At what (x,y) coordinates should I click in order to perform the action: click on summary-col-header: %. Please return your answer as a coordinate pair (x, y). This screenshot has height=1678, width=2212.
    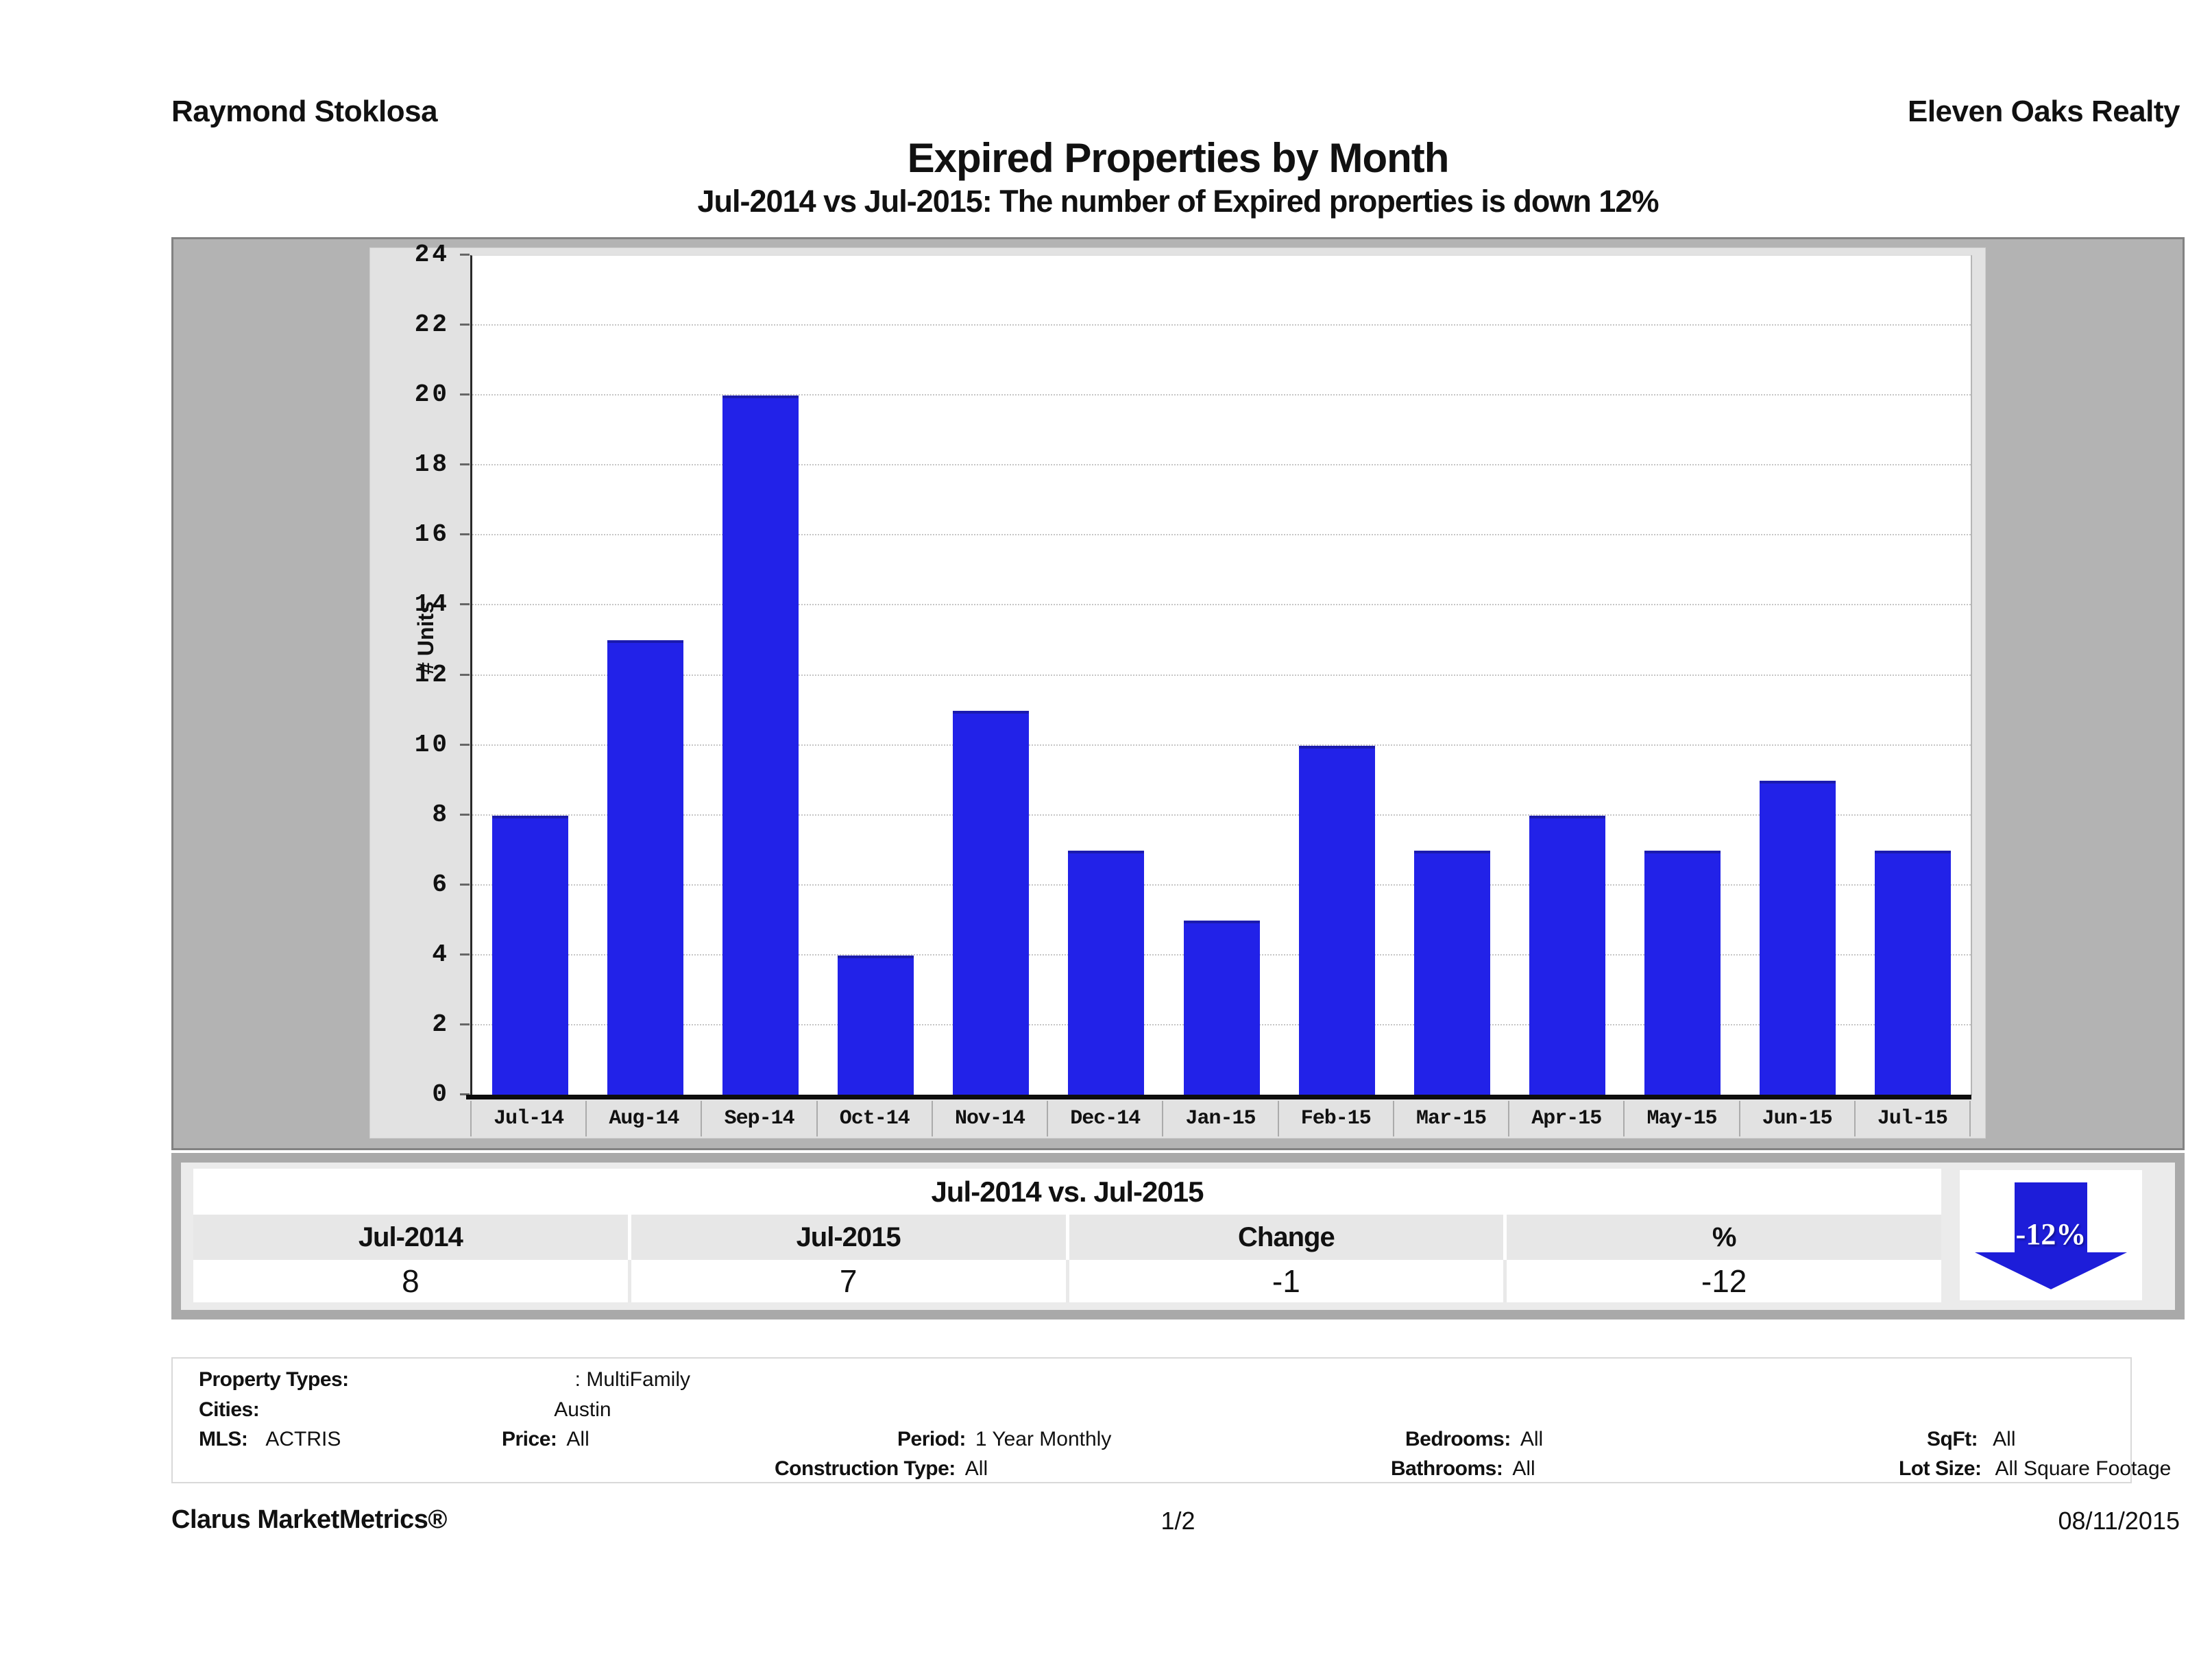
    Looking at the image, I should click on (1724, 1237).